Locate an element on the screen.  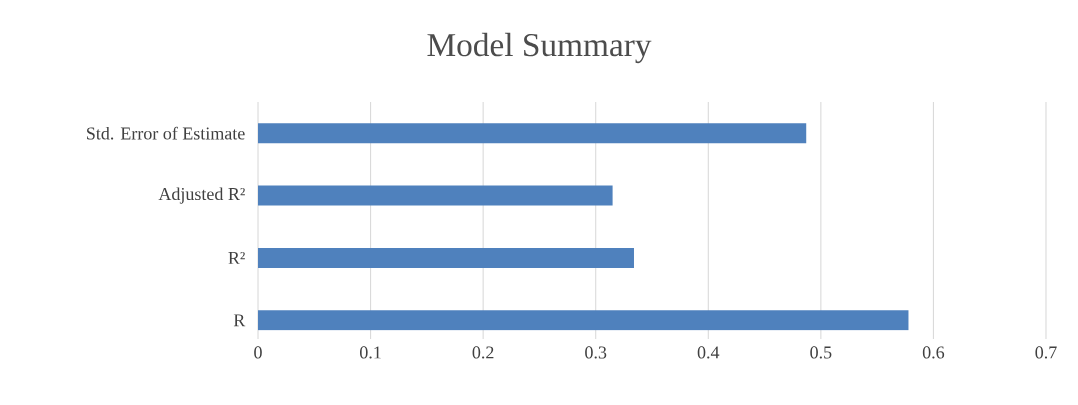
x-tick-label: 0.4 is located at coordinates (708, 352).